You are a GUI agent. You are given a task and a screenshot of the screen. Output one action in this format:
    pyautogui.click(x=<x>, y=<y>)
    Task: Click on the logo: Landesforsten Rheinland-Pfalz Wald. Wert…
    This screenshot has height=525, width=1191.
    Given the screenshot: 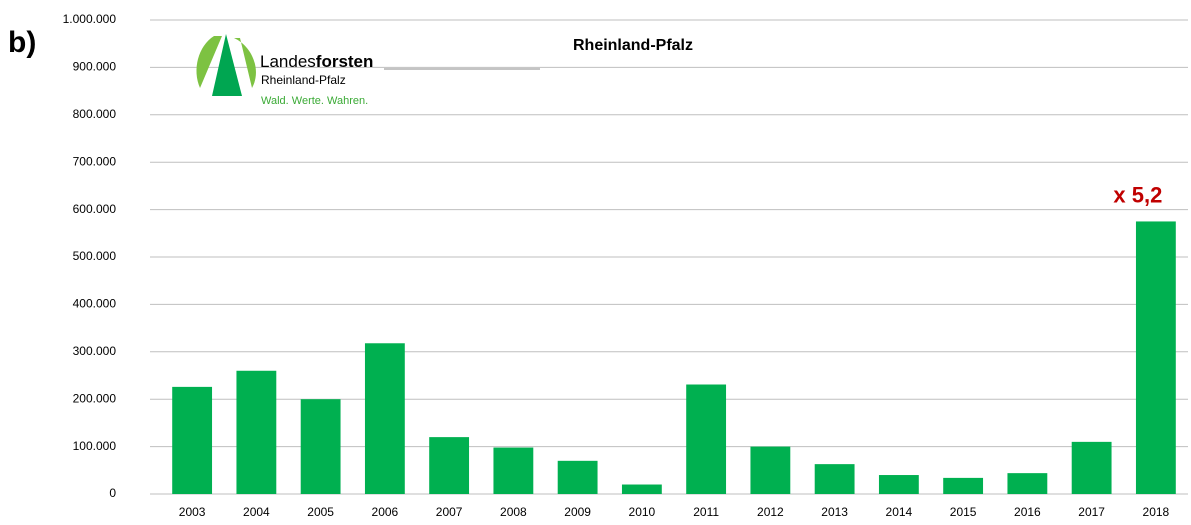 What is the action you would take?
    pyautogui.click(x=368, y=70)
    